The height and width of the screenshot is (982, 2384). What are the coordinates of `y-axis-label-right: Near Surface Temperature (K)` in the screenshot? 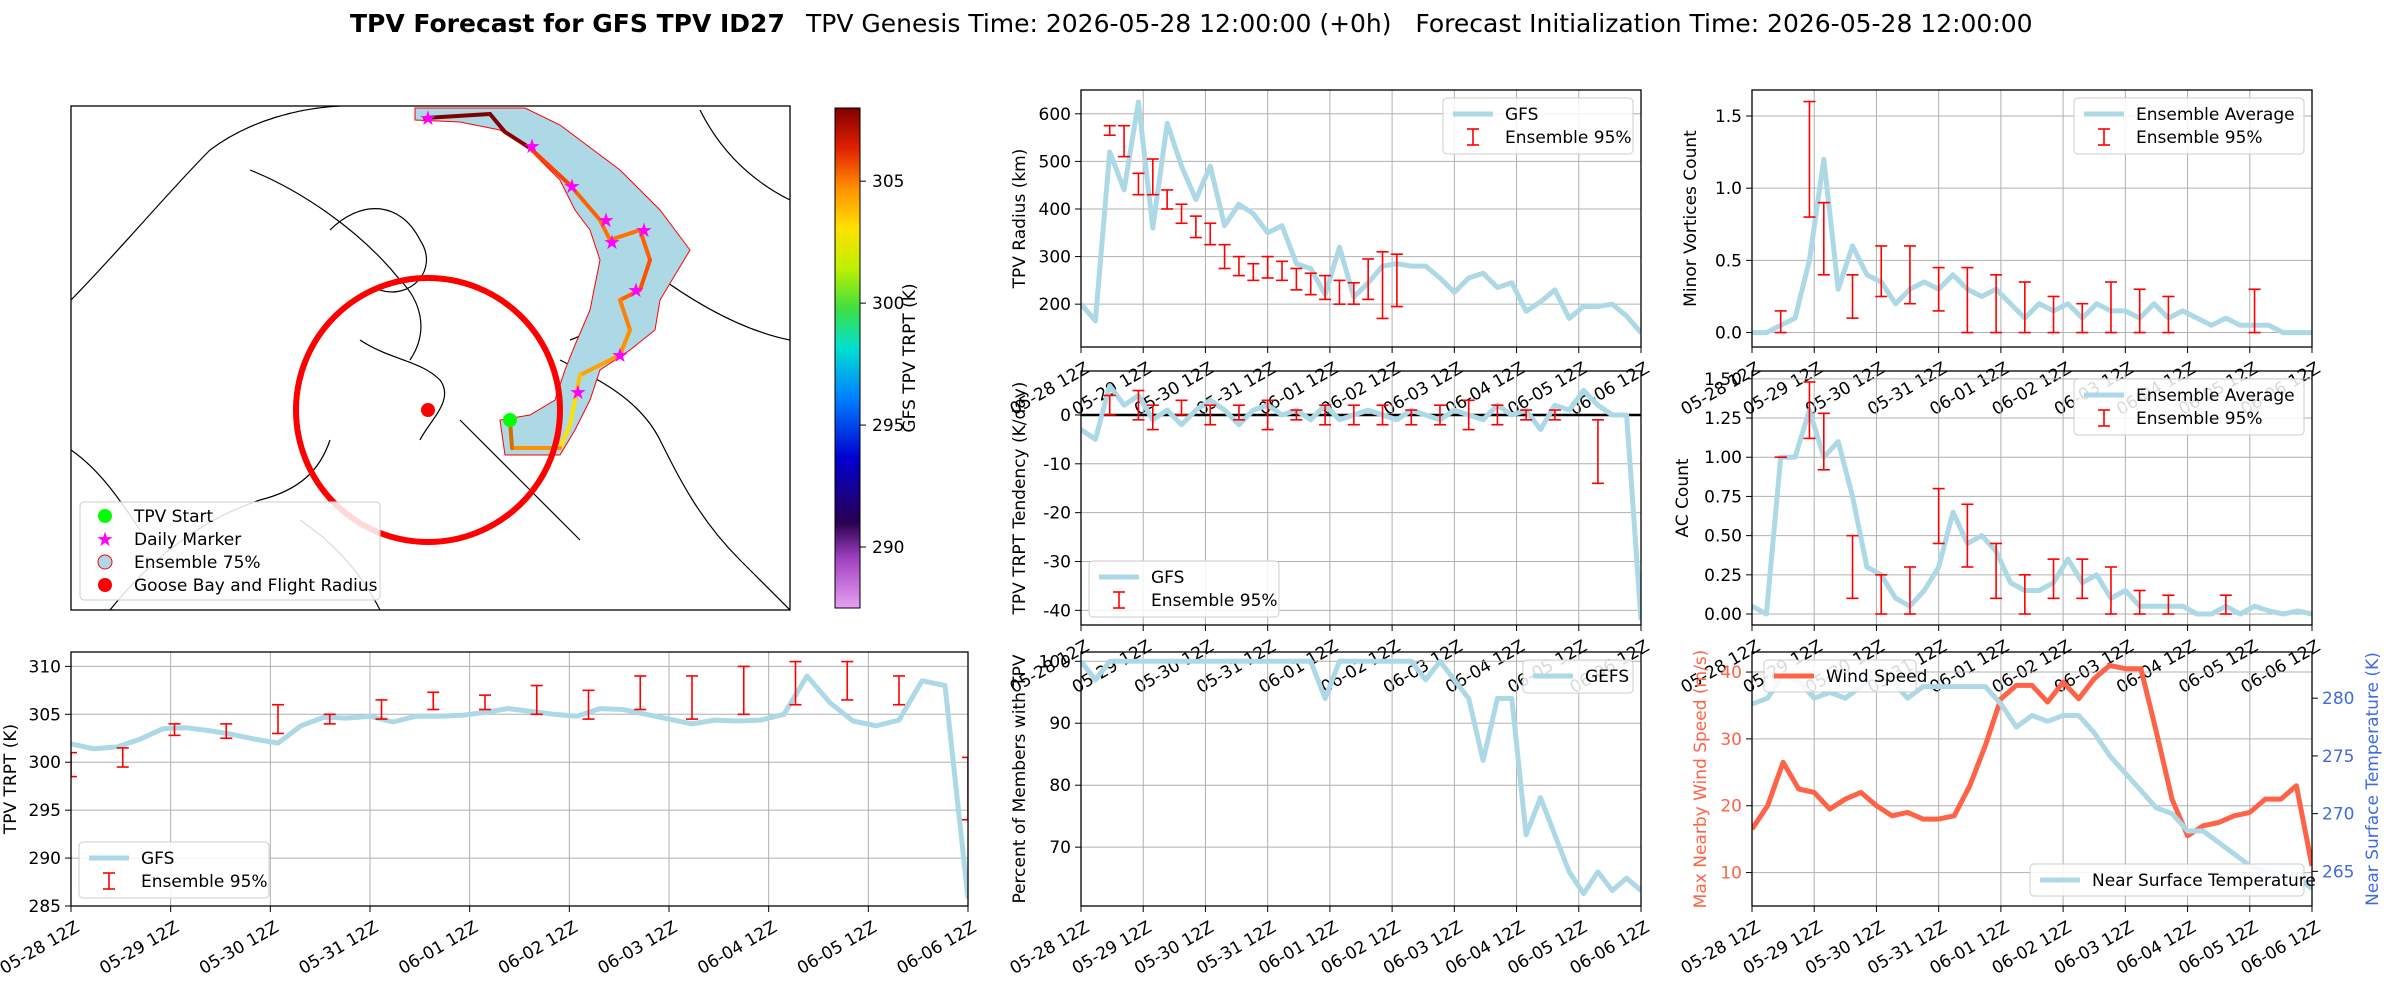 It's located at (2373, 779).